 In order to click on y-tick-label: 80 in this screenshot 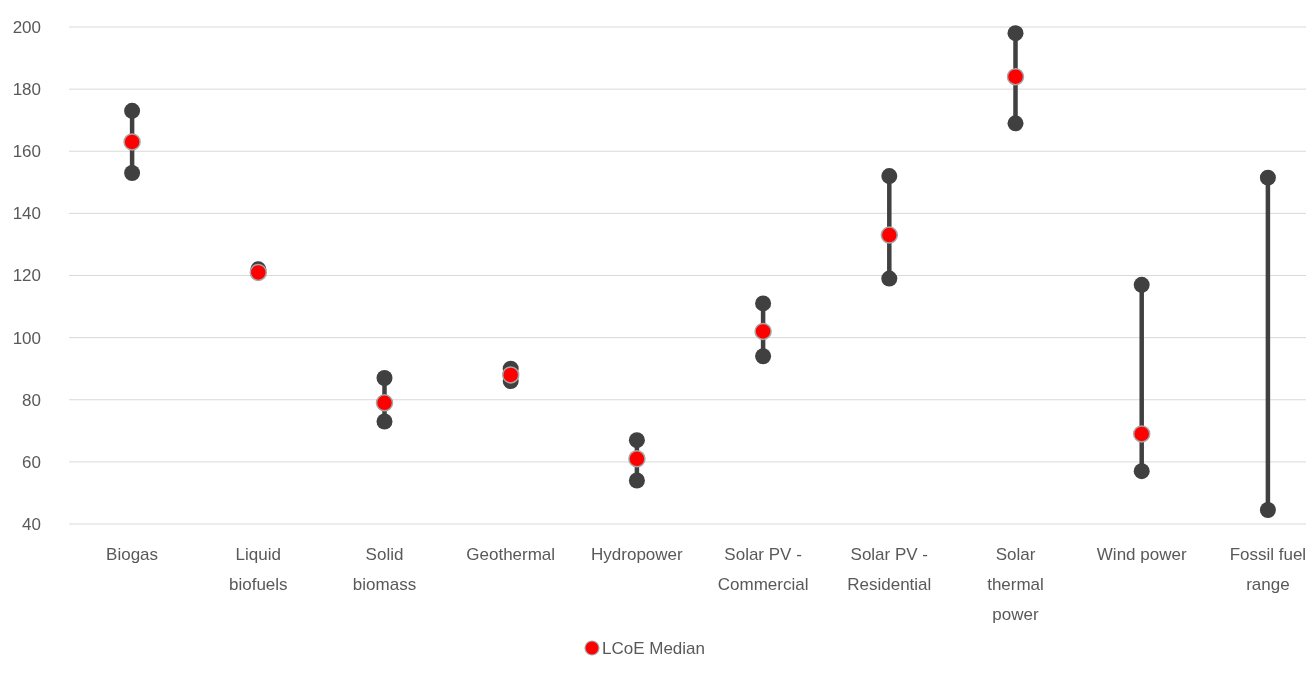, I will do `click(31, 400)`.